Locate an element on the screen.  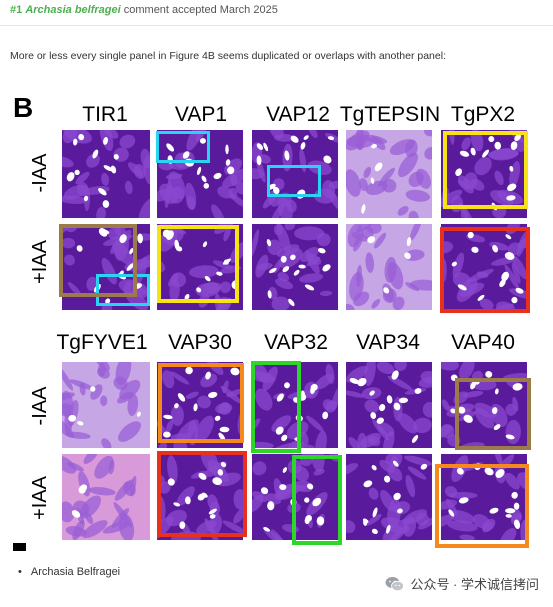
micrograph-panel-vap32-minus is located at coordinates (295, 405).